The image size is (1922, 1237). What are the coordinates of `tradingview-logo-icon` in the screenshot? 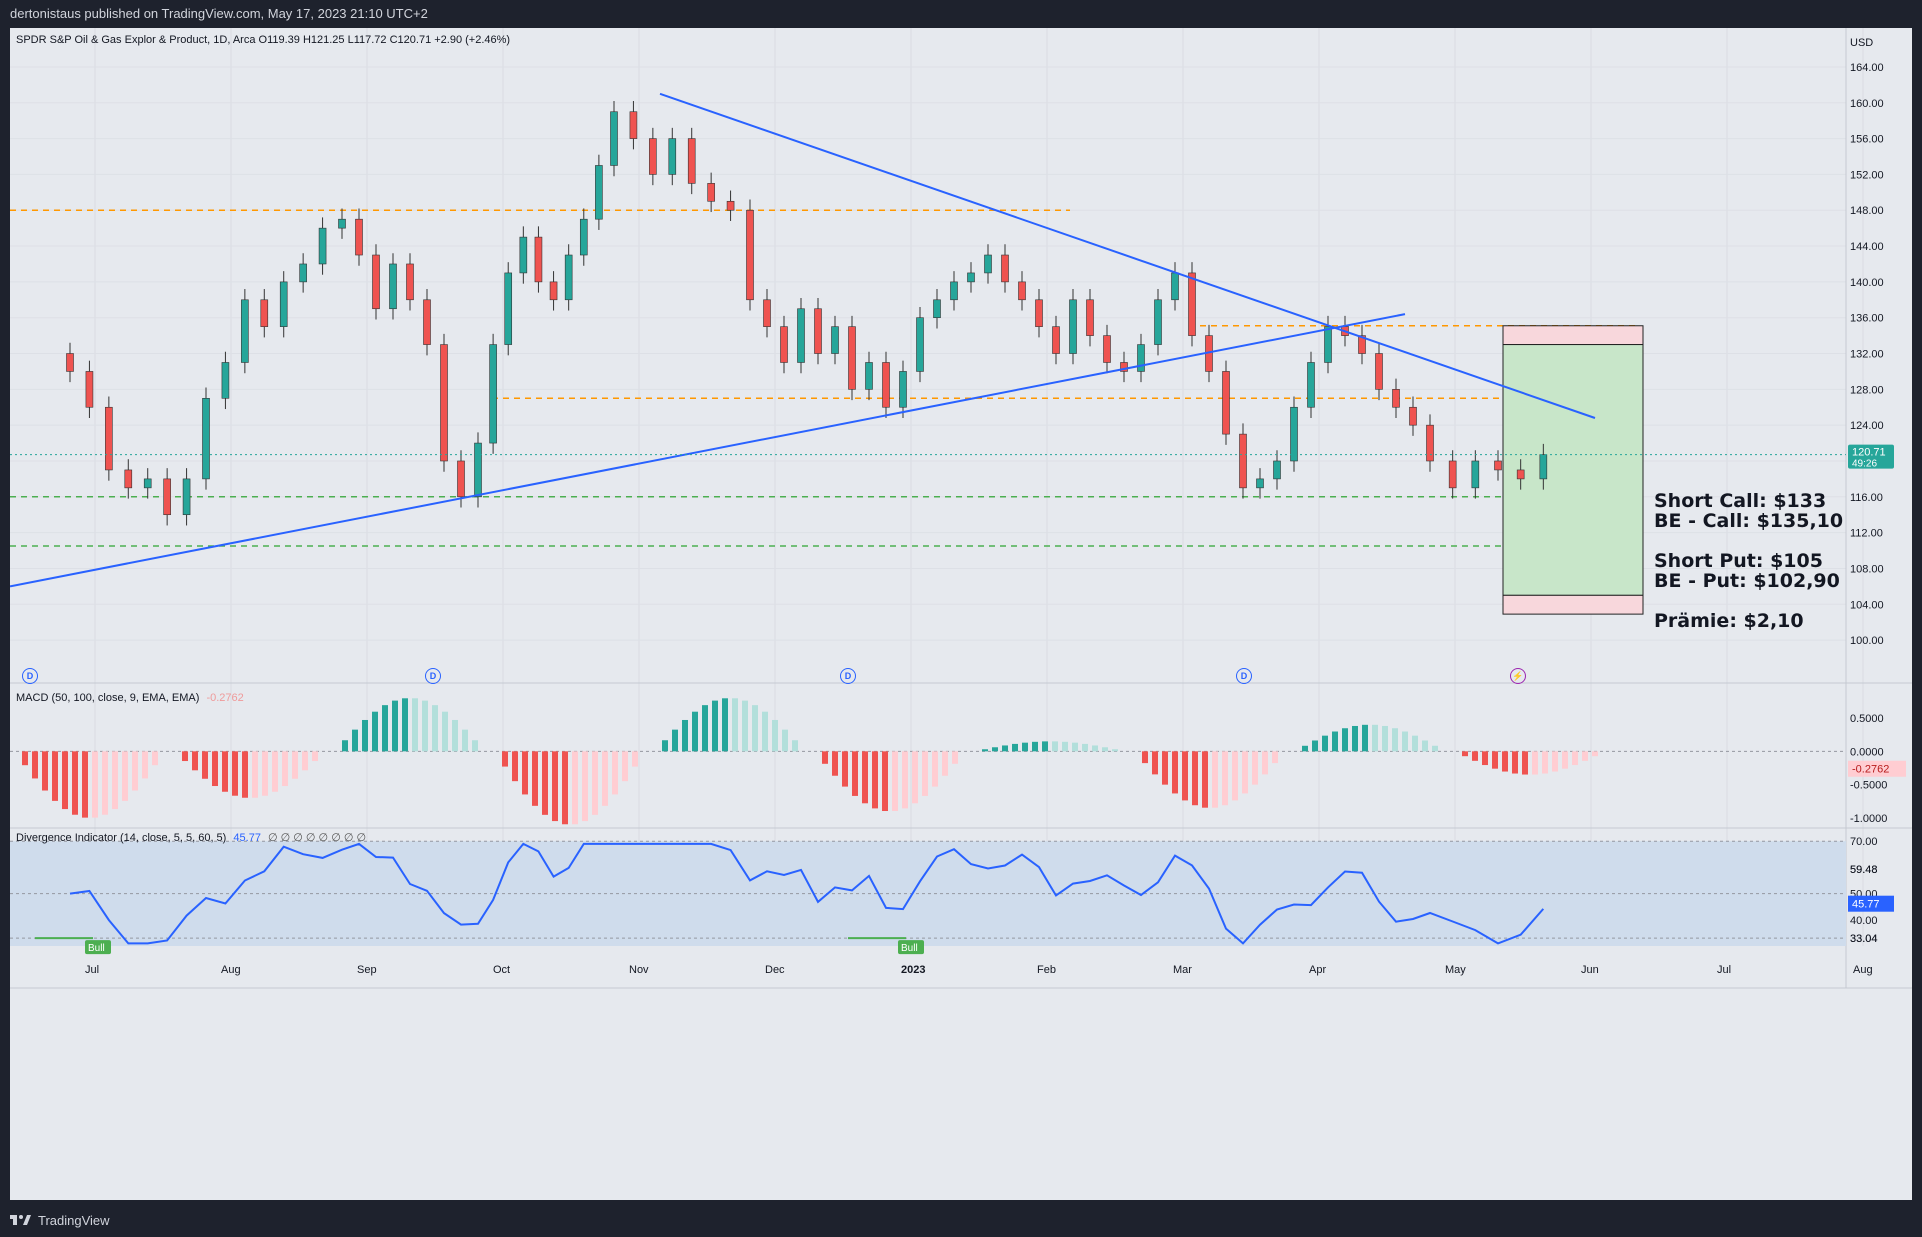 It's located at (20, 1220).